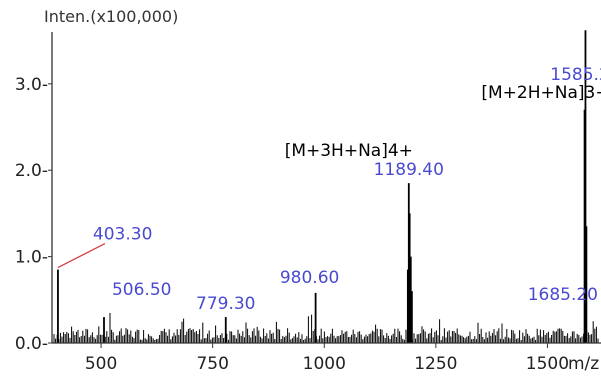  I want to click on y-tick-label: 3.0-, so click(31, 85).